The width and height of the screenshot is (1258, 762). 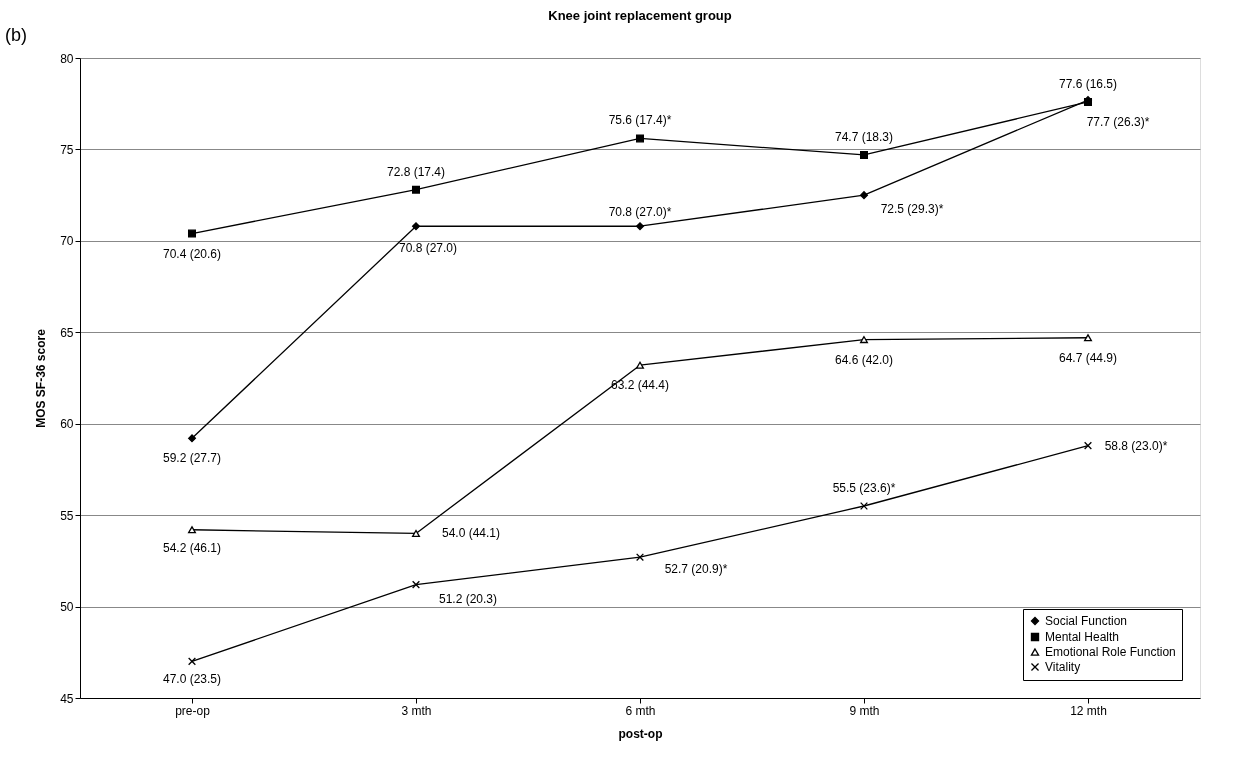 I want to click on y-tick-label: 55, so click(x=67, y=515).